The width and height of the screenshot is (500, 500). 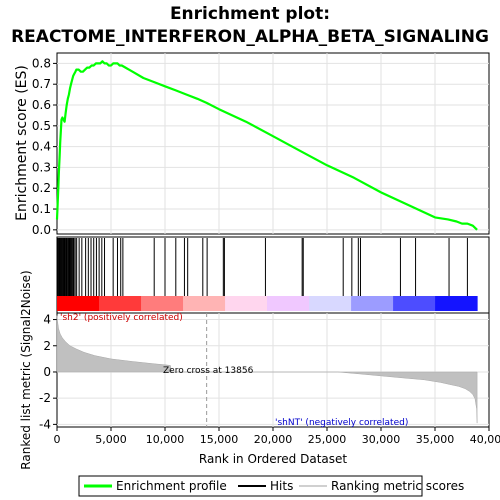 What do you see at coordinates (381, 439) in the screenshot?
I see `x-tick-label: 30,000` at bounding box center [381, 439].